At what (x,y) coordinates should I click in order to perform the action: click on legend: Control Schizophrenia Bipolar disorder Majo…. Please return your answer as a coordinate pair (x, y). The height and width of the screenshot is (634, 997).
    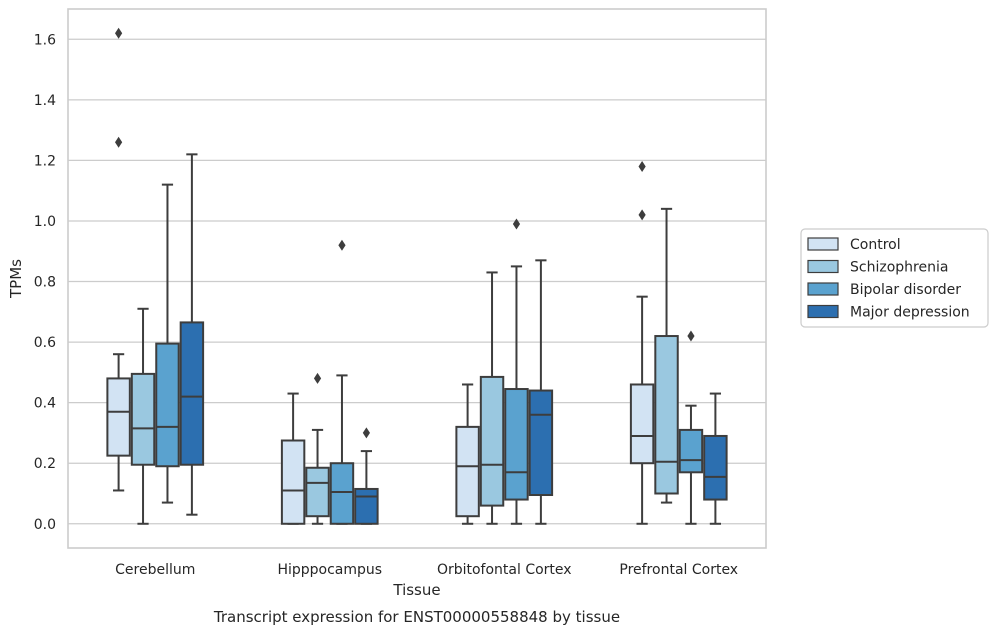
    Looking at the image, I should click on (894, 278).